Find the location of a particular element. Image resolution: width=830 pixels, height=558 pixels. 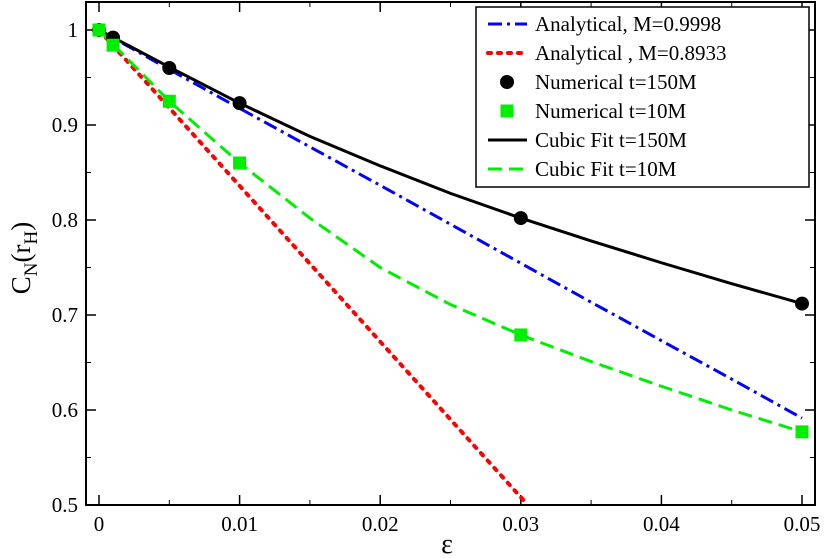

y-tick-label: 0.7 is located at coordinates (65, 315).